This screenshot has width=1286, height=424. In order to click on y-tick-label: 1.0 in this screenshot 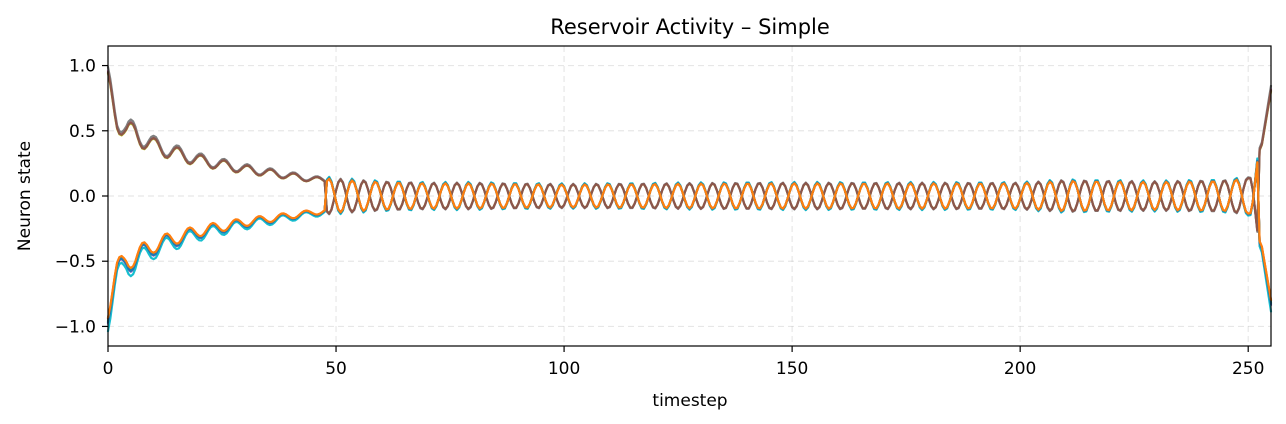, I will do `click(82, 67)`.